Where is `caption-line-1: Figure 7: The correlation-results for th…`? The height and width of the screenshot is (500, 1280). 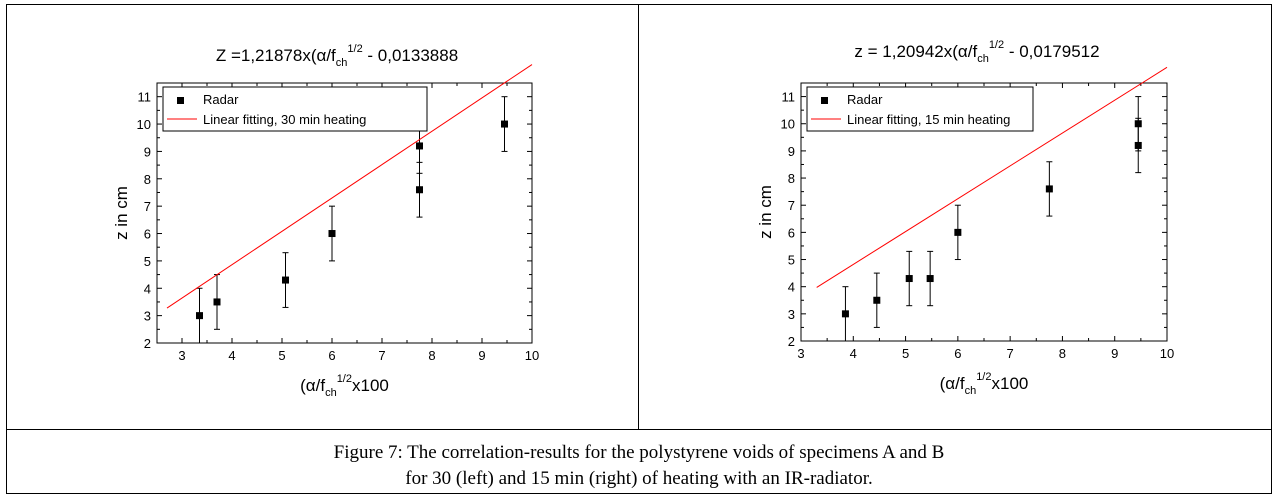 caption-line-1: Figure 7: The correlation-results for th… is located at coordinates (639, 452).